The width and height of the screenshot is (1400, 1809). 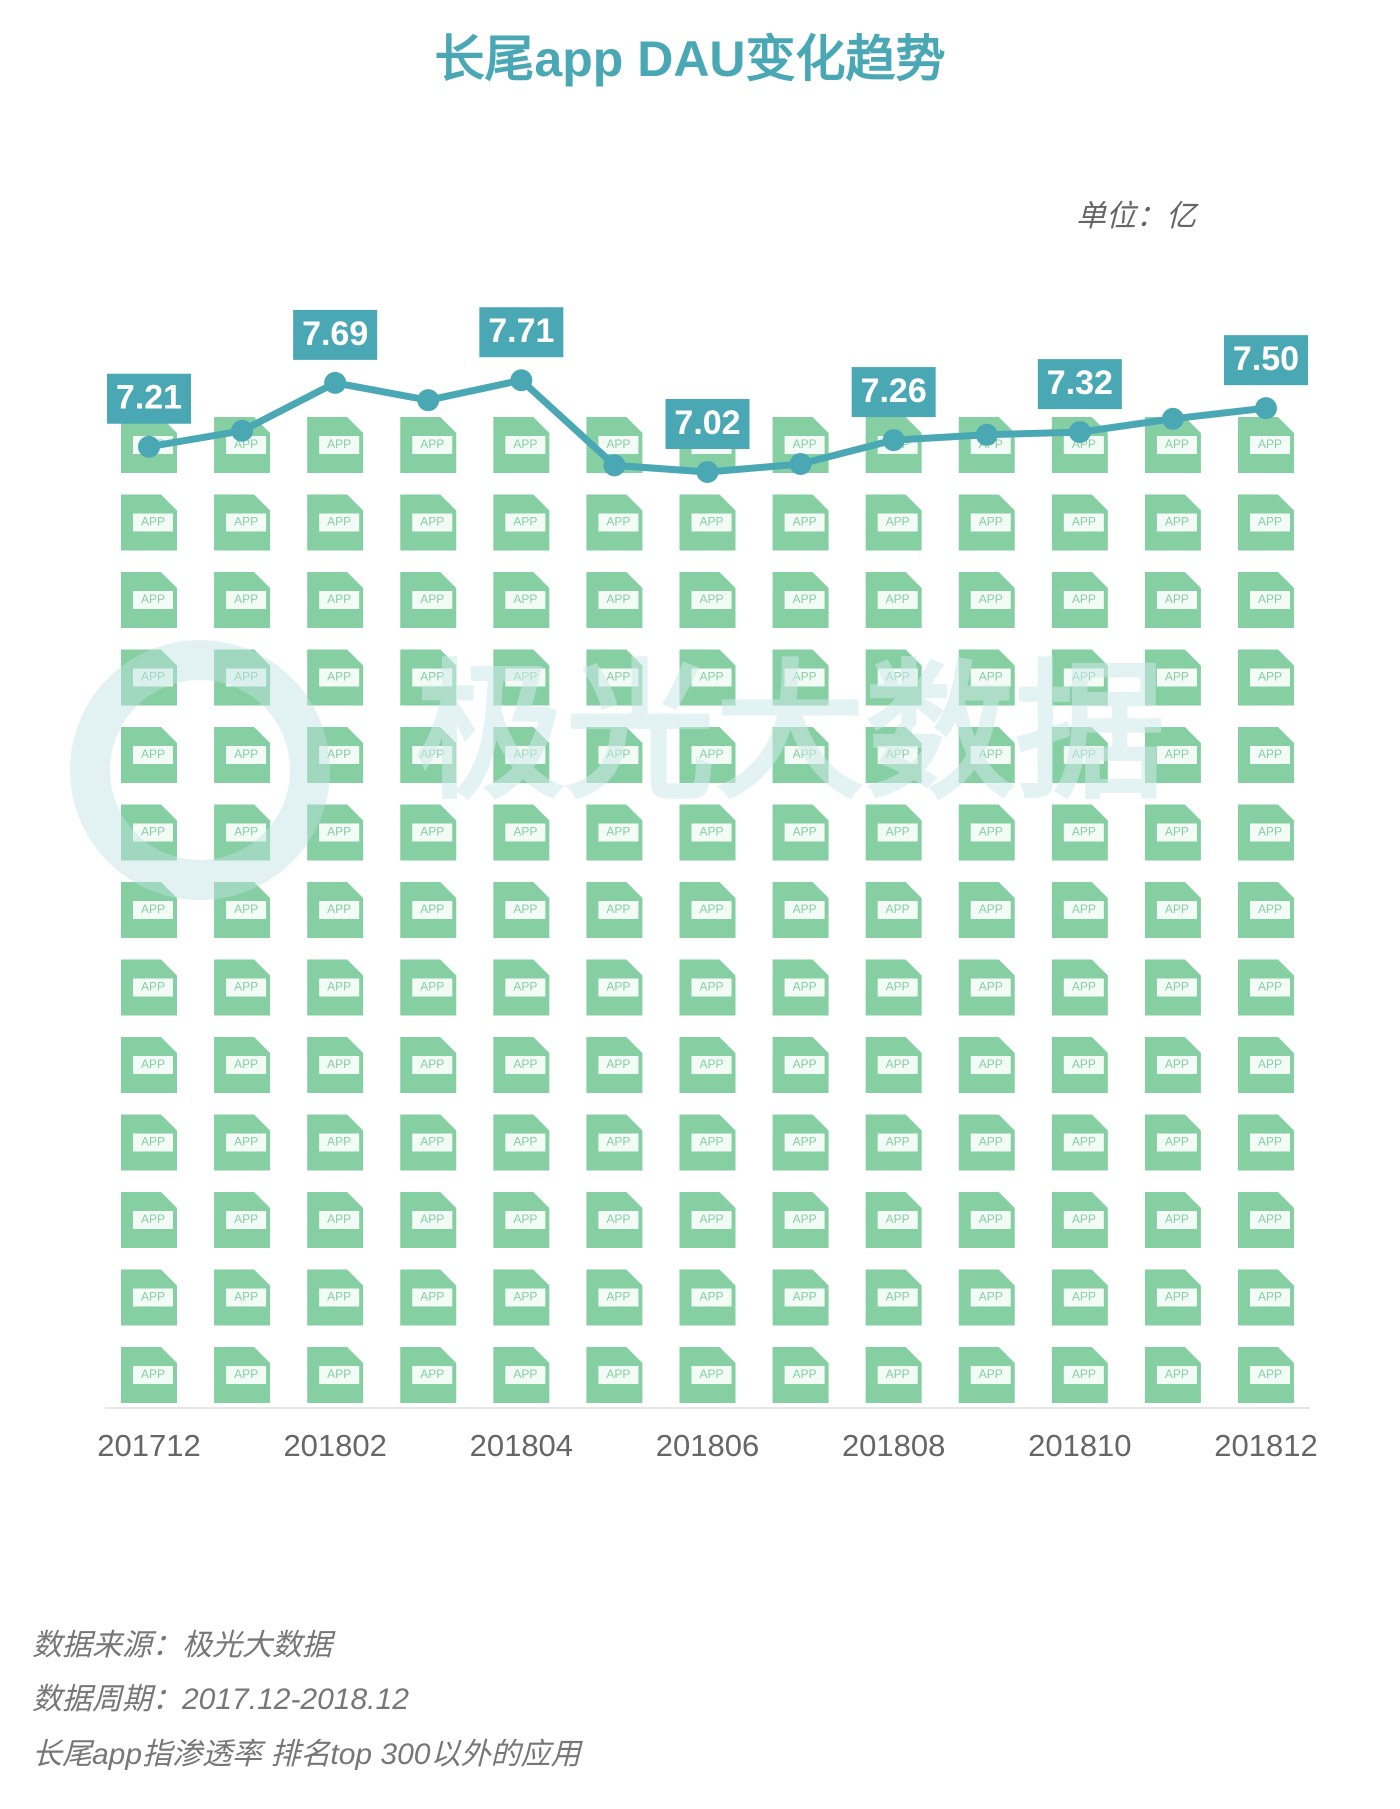 I want to click on value-label-box, so click(x=707, y=424).